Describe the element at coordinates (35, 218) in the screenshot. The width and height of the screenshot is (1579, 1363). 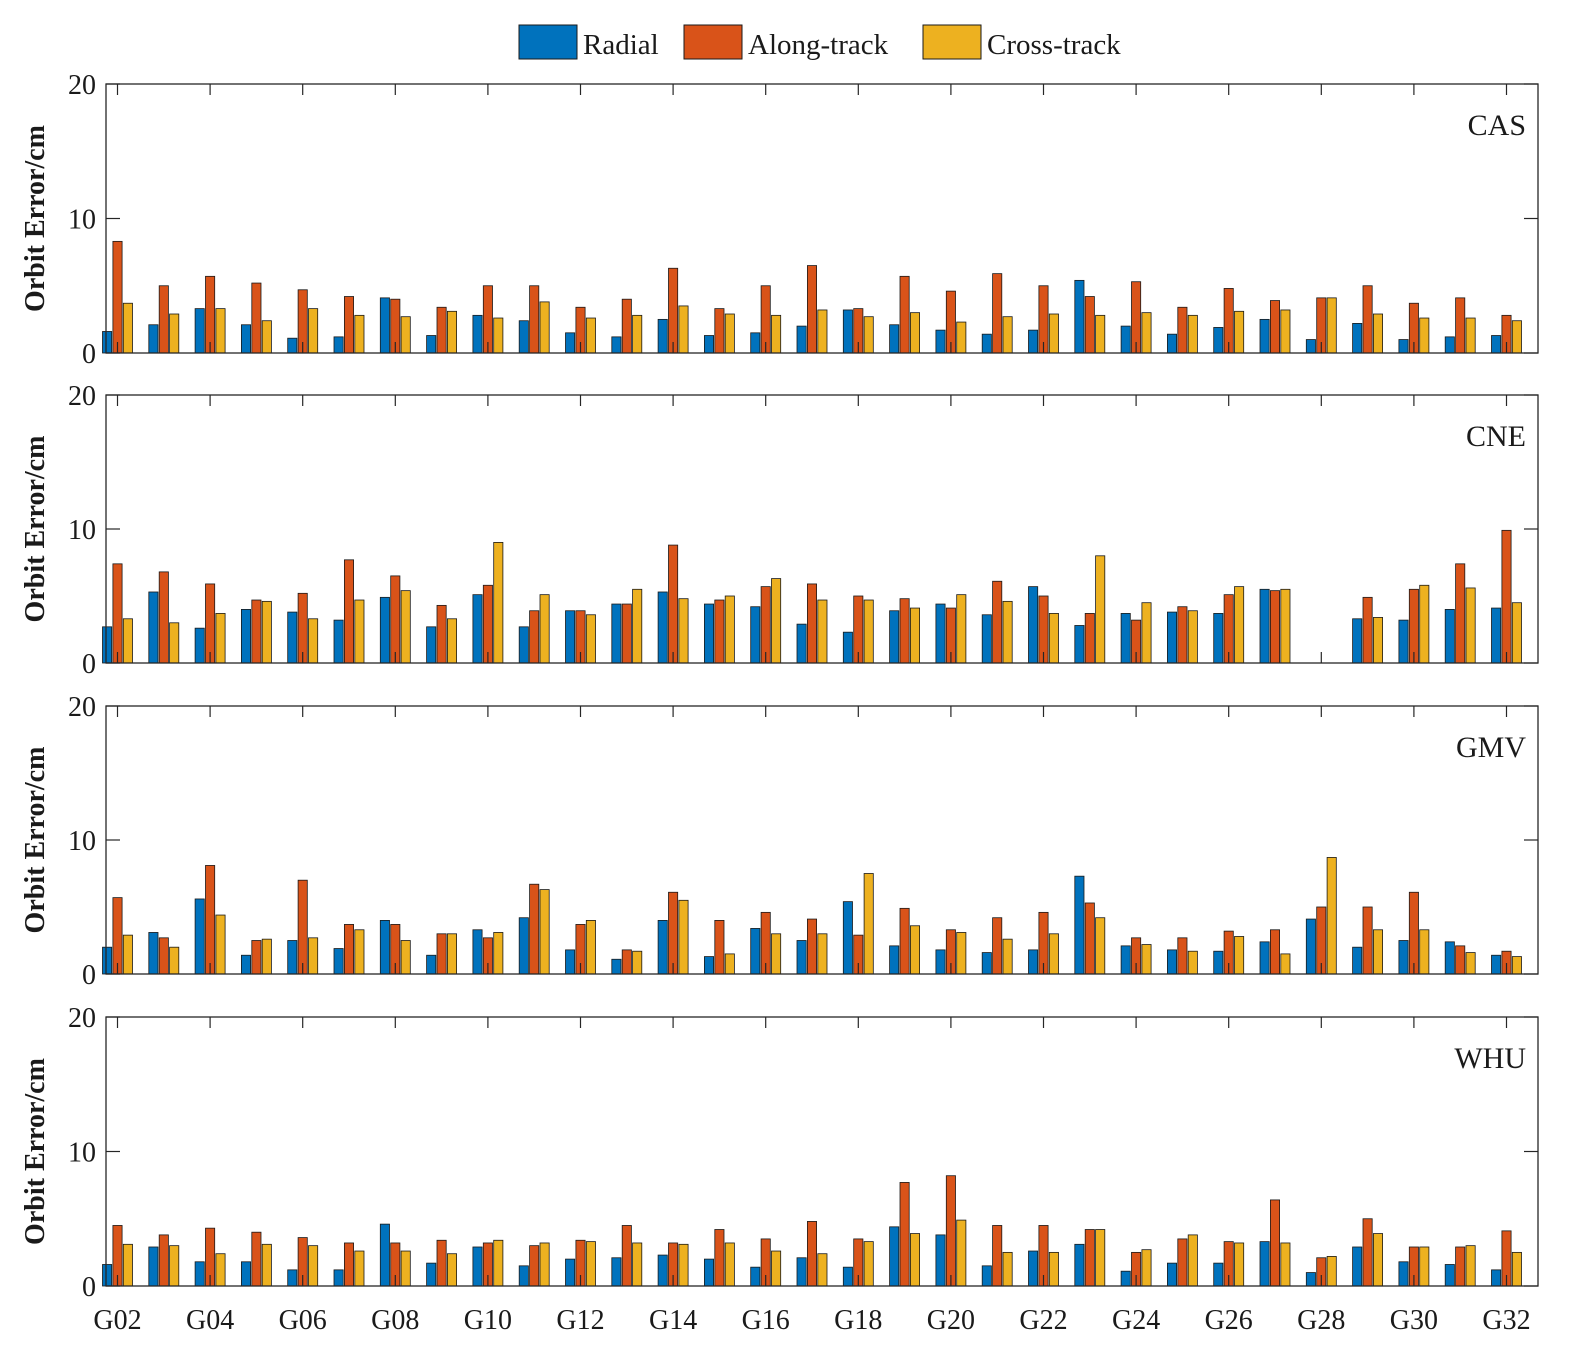
I see `y-axis-label: Orbit Error/cm` at that location.